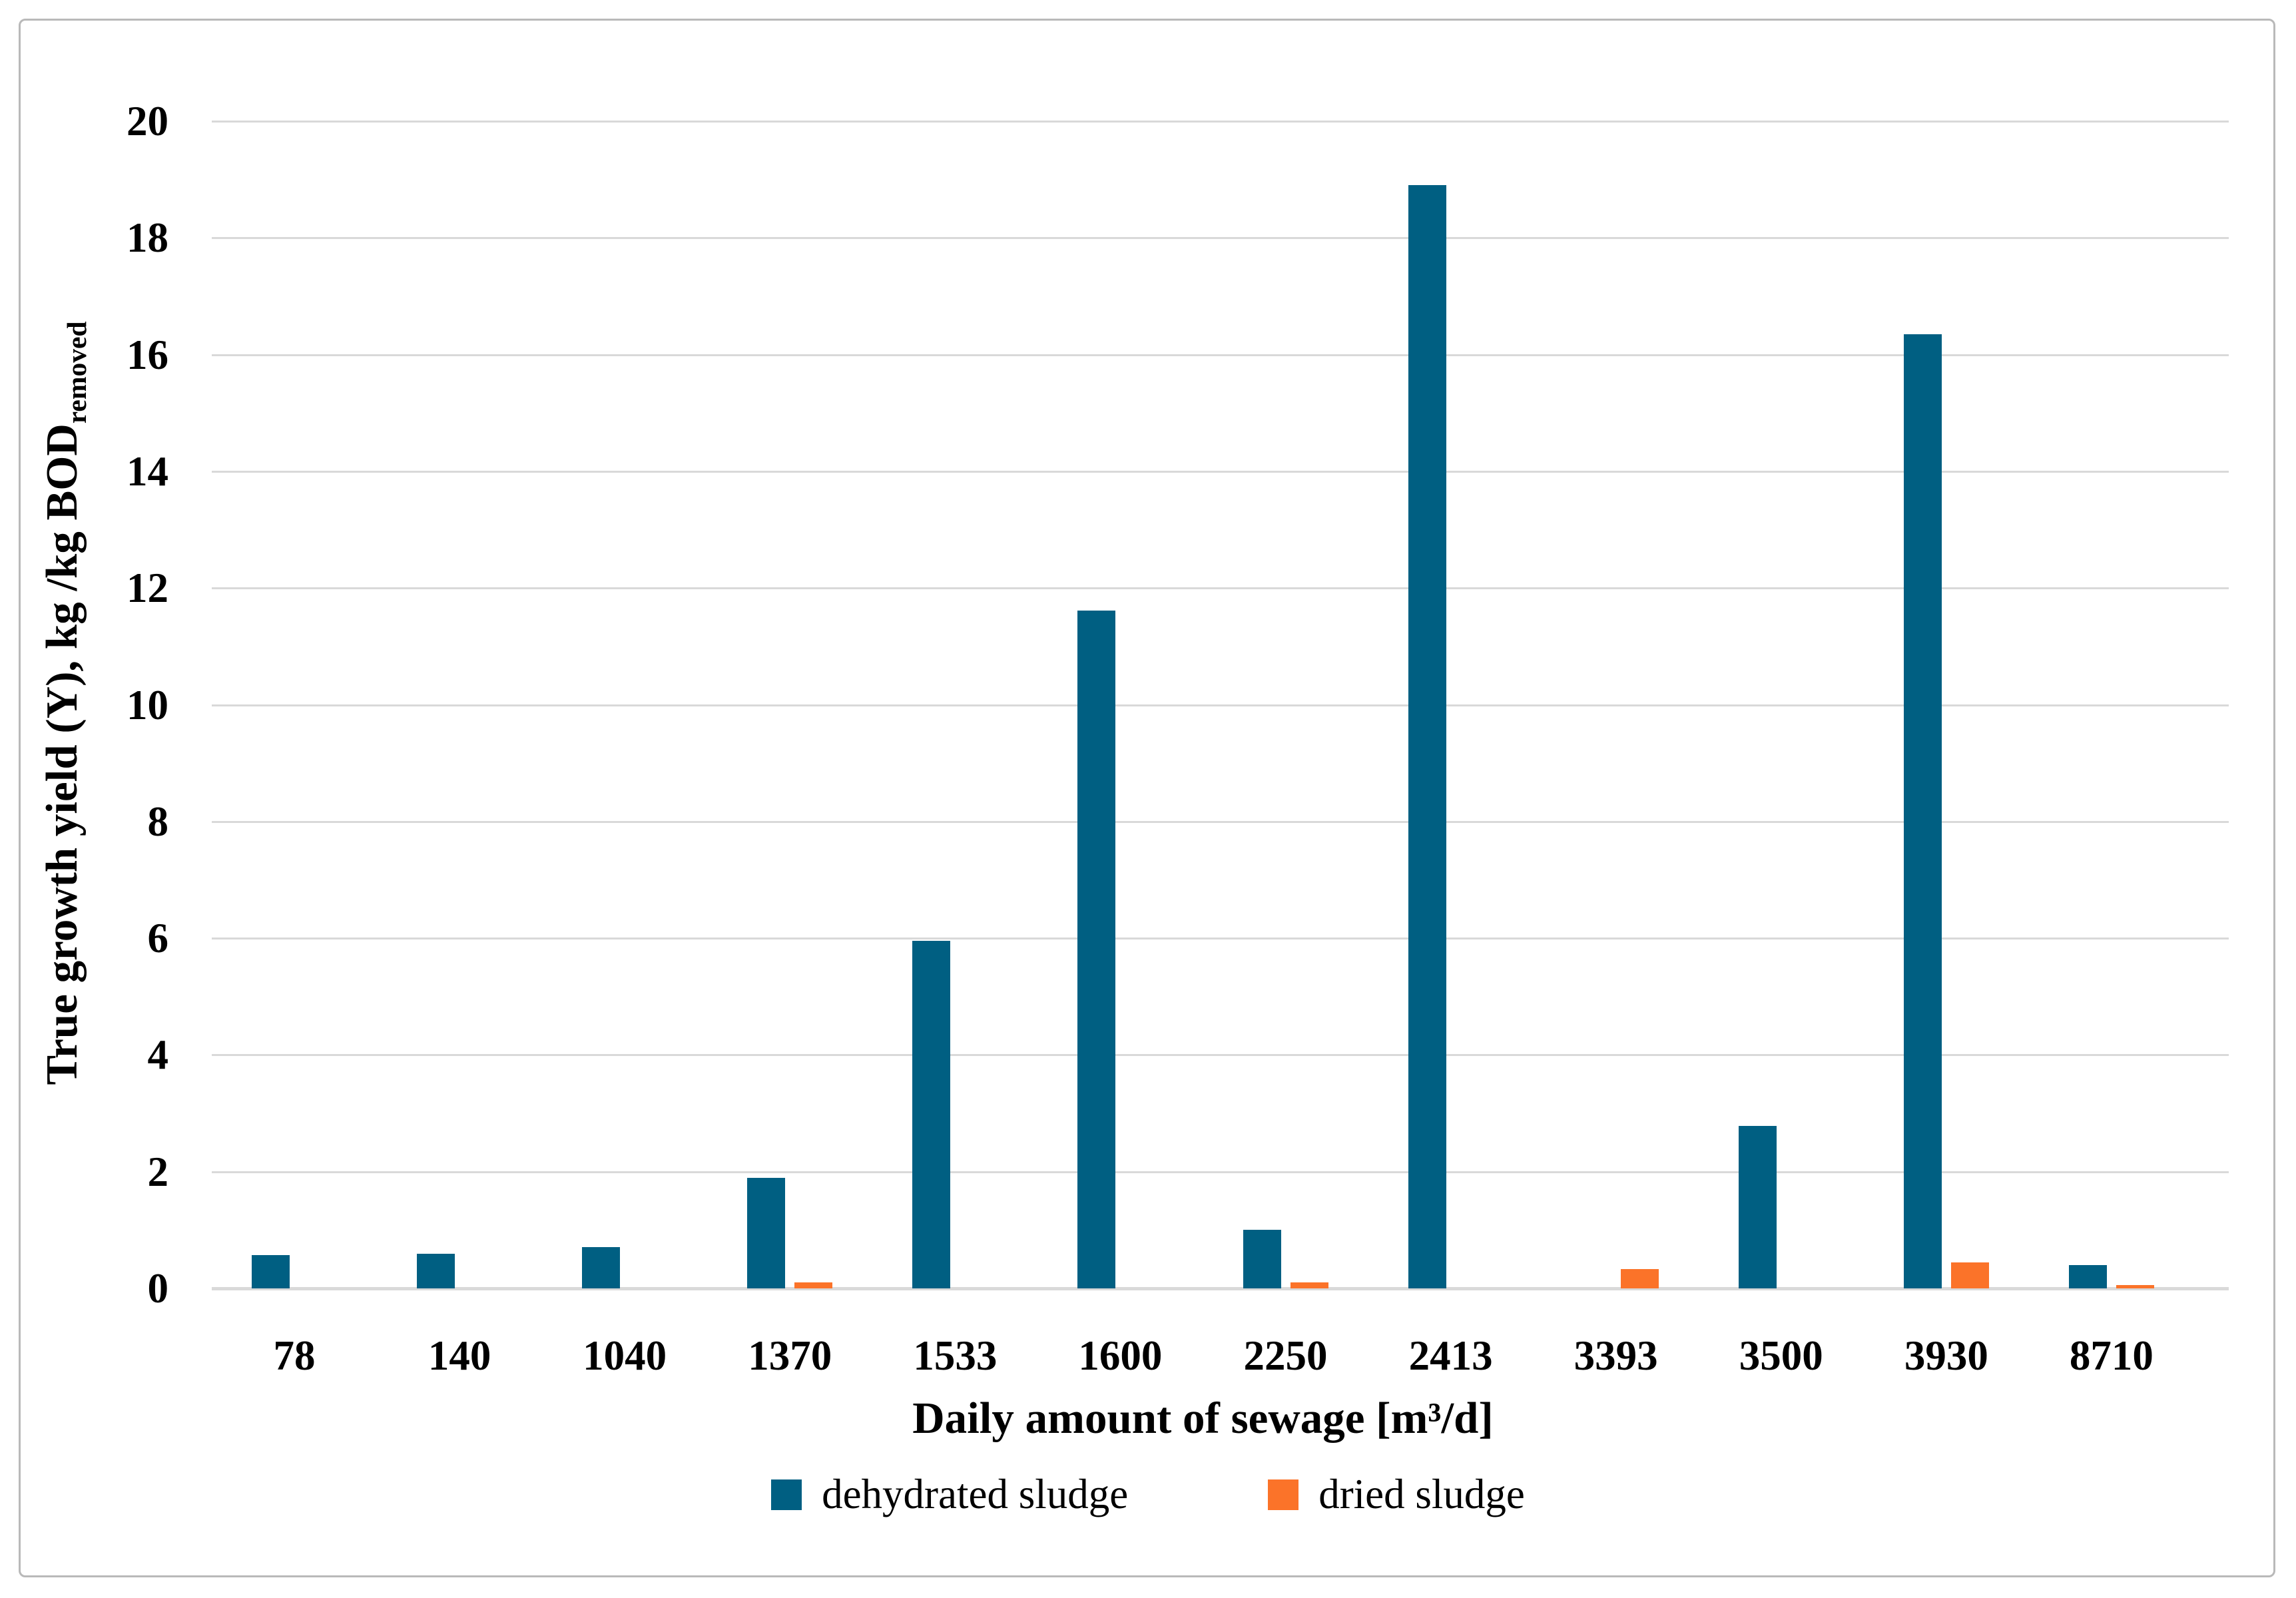 Image resolution: width=2296 pixels, height=1598 pixels. Describe the element at coordinates (459, 1356) in the screenshot. I see `x-tick-label-140: 140` at that location.